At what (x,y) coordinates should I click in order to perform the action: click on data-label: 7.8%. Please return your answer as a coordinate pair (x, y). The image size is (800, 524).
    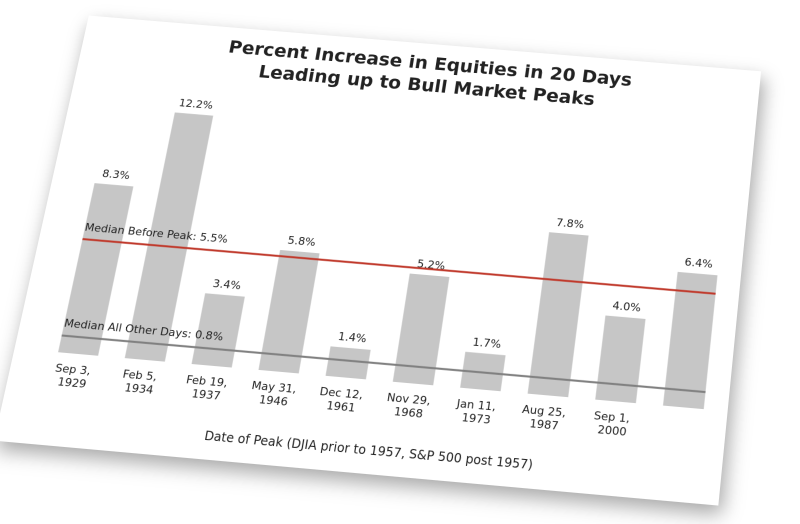
    Looking at the image, I should click on (569, 223).